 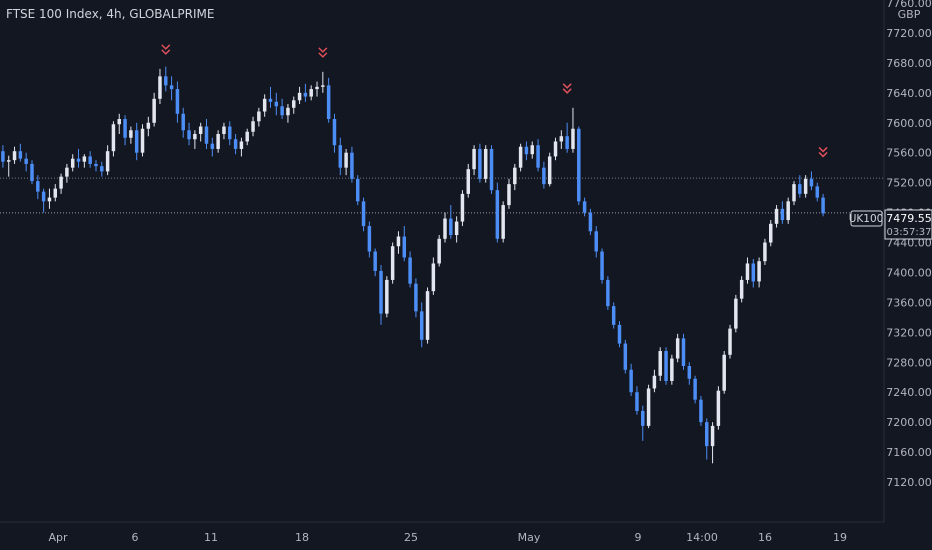 What do you see at coordinates (323, 55) in the screenshot?
I see `signal-chevron` at bounding box center [323, 55].